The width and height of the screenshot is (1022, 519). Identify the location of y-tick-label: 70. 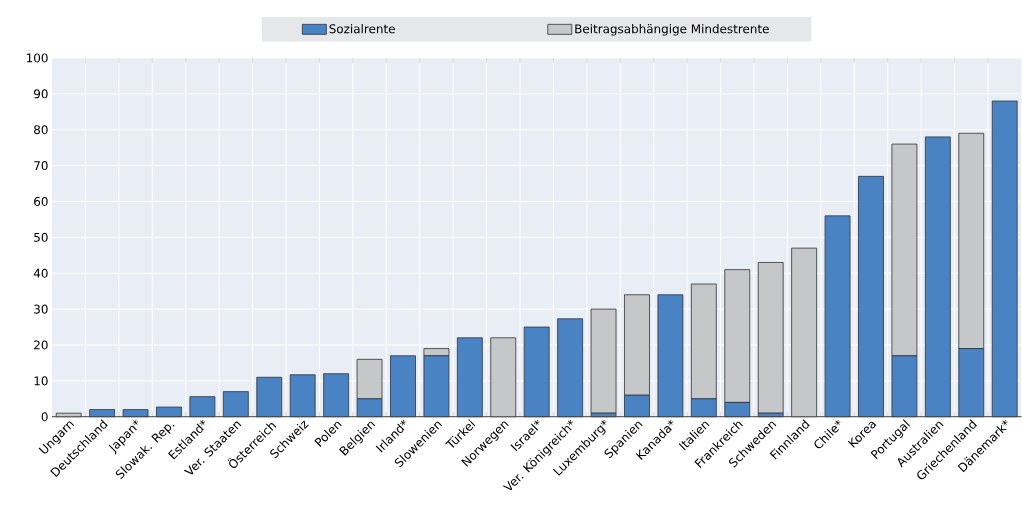
(41, 166).